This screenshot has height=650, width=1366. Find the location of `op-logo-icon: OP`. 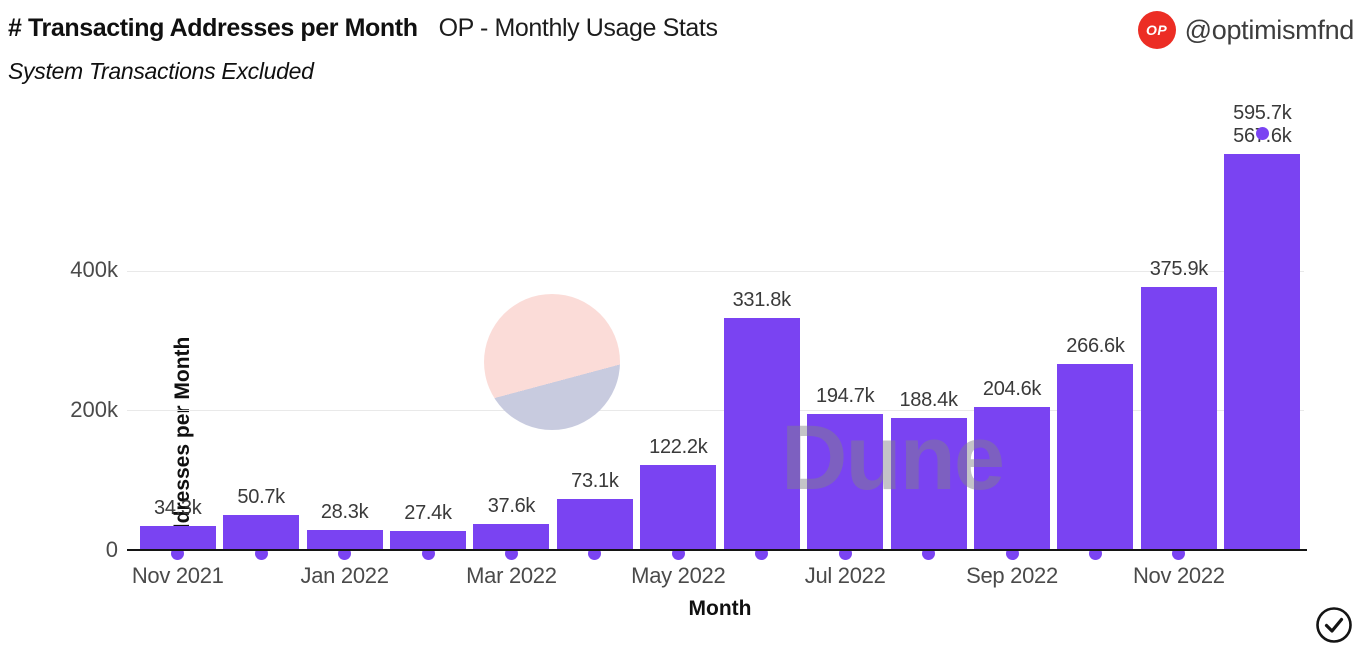

op-logo-icon: OP is located at coordinates (1156, 30).